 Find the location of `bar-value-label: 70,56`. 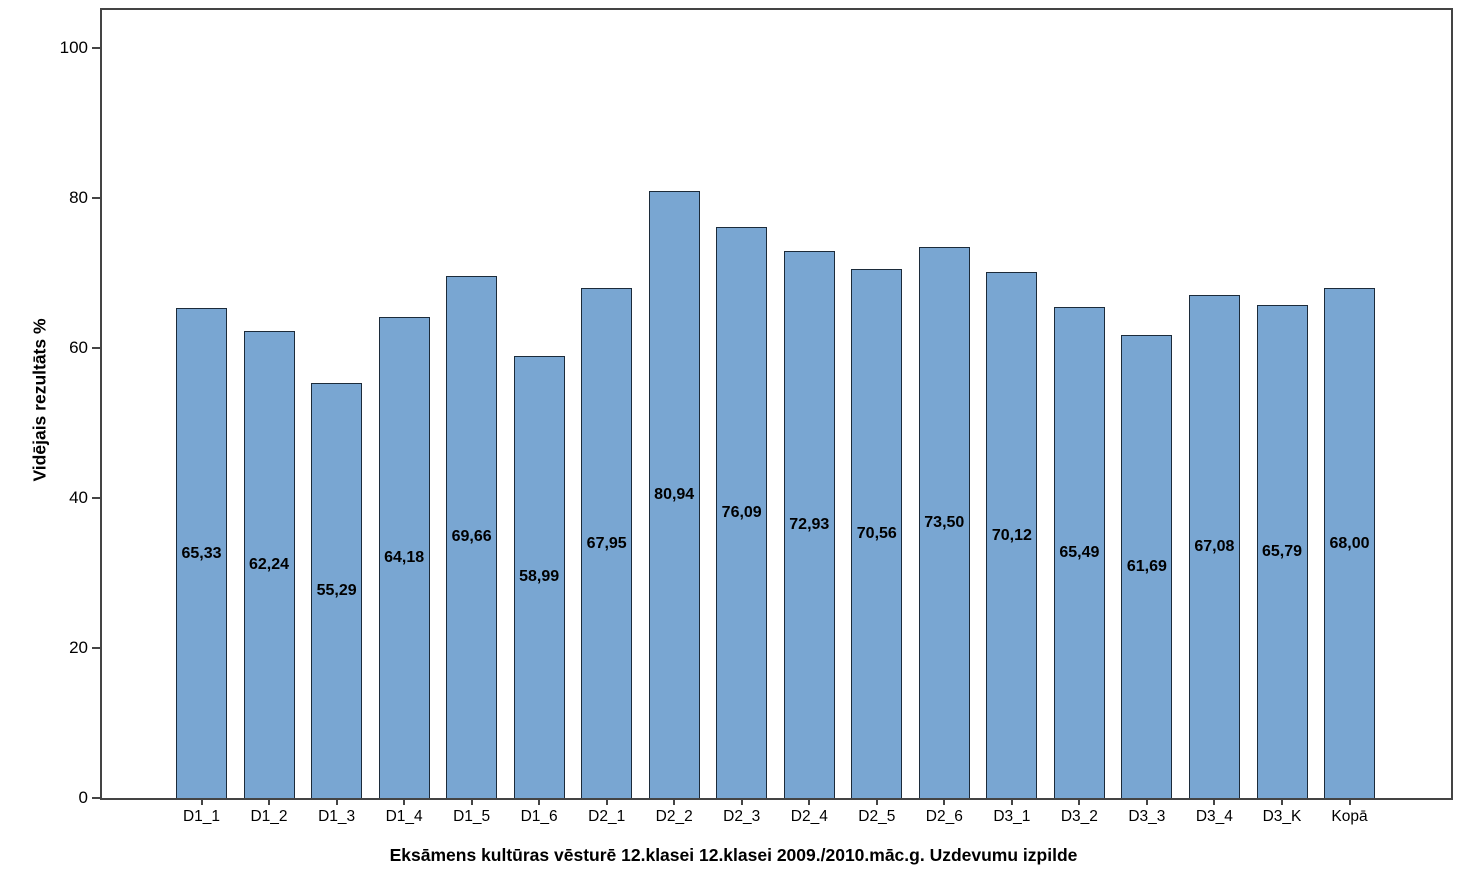

bar-value-label: 70,56 is located at coordinates (876, 533).